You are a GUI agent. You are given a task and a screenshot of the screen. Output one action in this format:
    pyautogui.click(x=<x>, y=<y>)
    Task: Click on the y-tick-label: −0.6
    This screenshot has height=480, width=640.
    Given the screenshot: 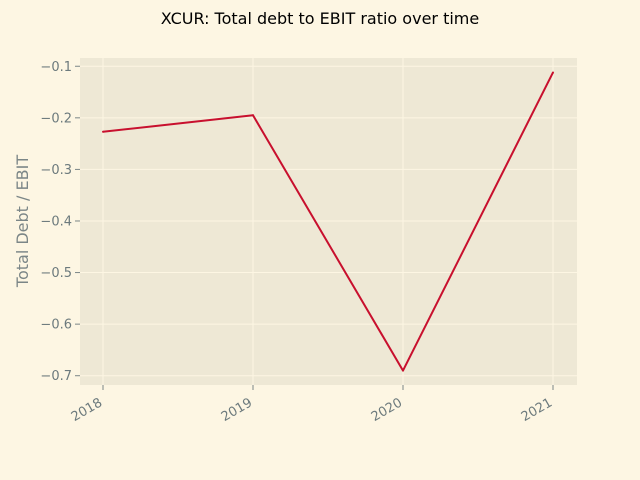 What is the action you would take?
    pyautogui.click(x=56, y=325)
    